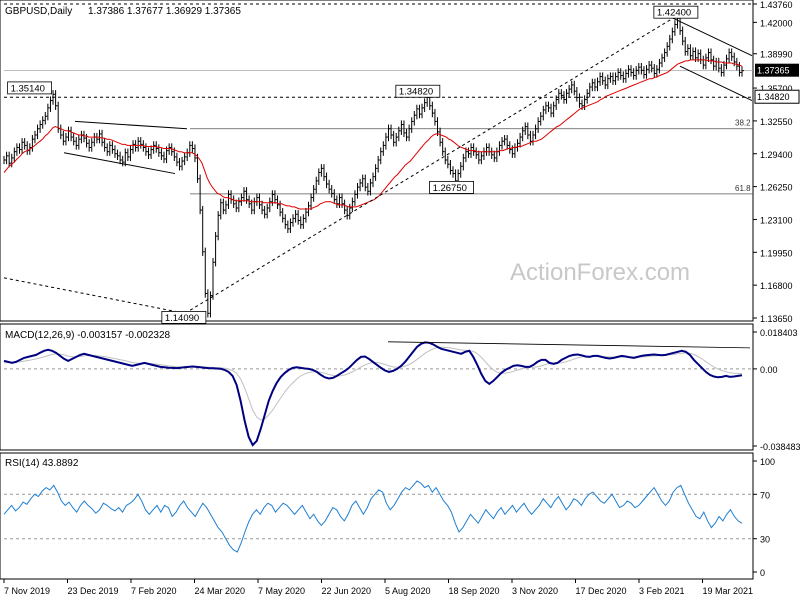 The height and width of the screenshot is (600, 800). Describe the element at coordinates (716, 83) in the screenshot. I see `channel-lower-line` at that location.